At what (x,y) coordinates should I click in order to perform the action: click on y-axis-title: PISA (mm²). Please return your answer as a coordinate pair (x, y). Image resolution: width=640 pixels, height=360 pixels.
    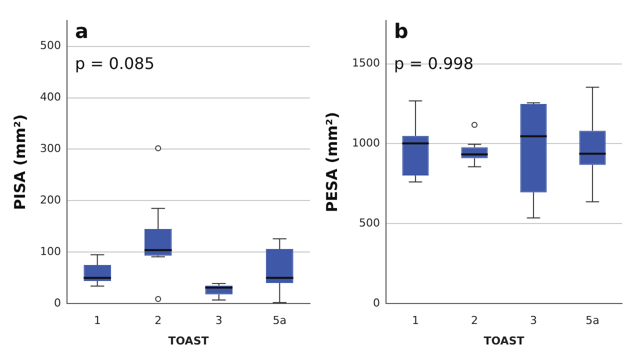
    Looking at the image, I should click on (19, 162).